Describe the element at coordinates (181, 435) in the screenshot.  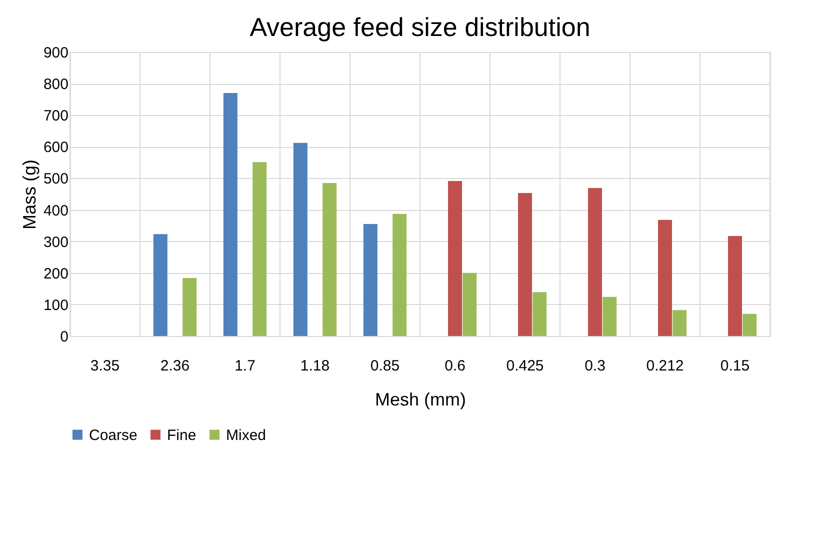
I see `legend-label: Fine` at that location.